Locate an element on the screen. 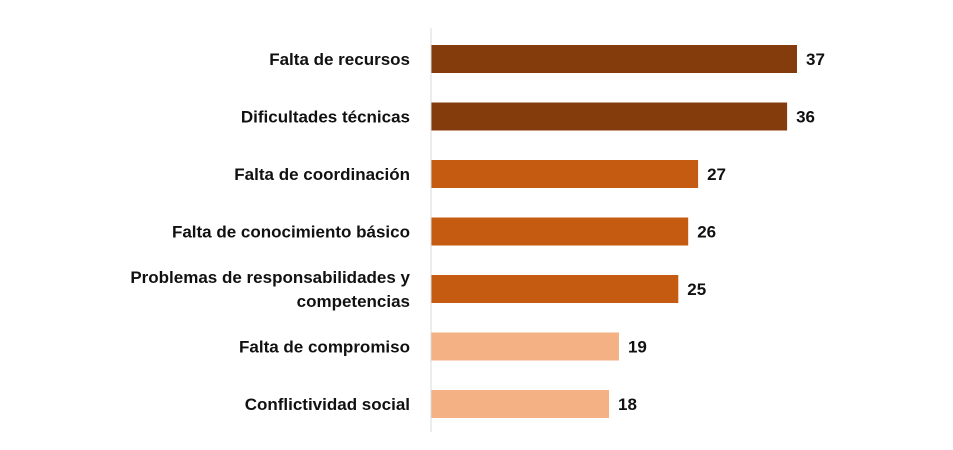 This screenshot has height=450, width=953. category-label: Falta de compromiso is located at coordinates (324, 347).